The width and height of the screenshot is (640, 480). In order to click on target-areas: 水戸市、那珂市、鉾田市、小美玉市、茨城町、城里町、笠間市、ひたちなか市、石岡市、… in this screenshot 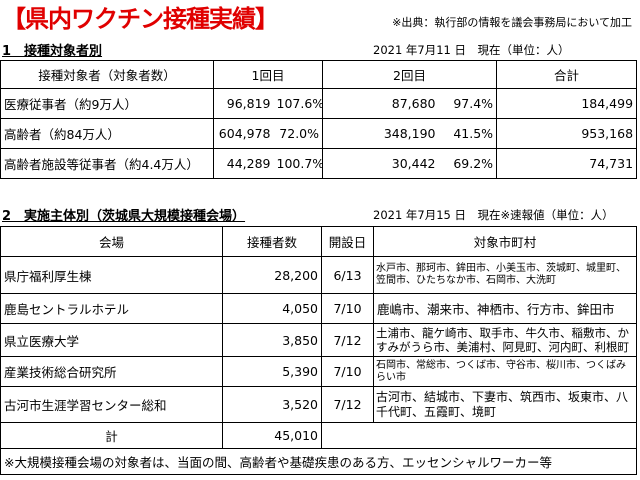, I will do `click(505, 275)`.